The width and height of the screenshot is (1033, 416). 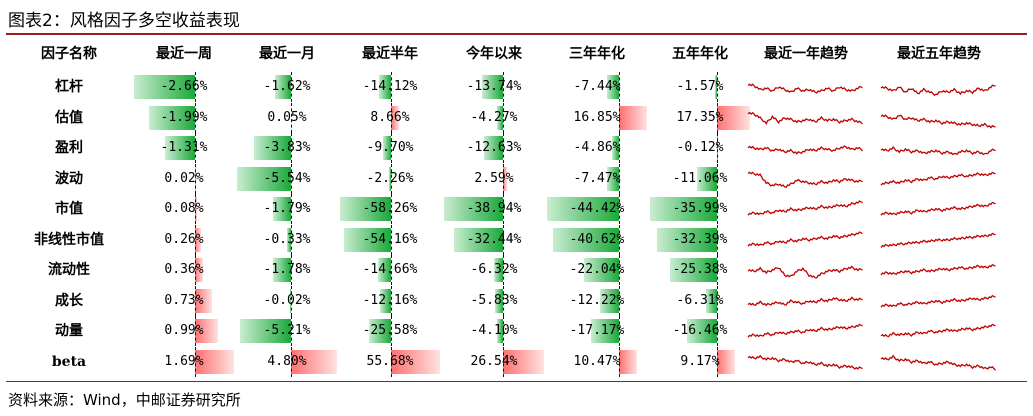 I want to click on value-cell: -12.22%, so click(x=597, y=300).